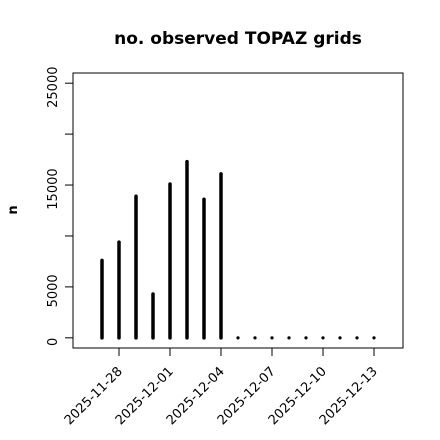 The height and width of the screenshot is (440, 440). I want to click on y-tick-label: 25000, so click(53, 87).